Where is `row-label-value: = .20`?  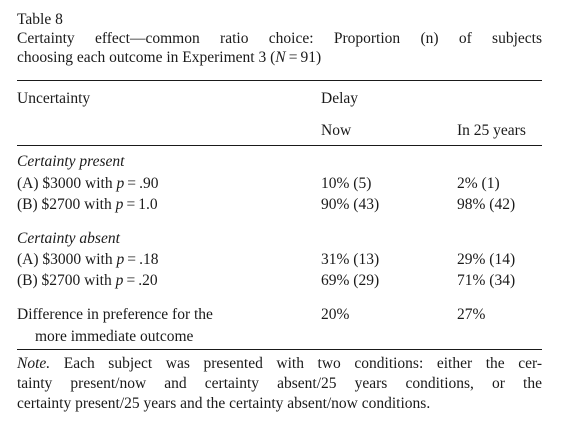 row-label-value: = .20 is located at coordinates (140, 280).